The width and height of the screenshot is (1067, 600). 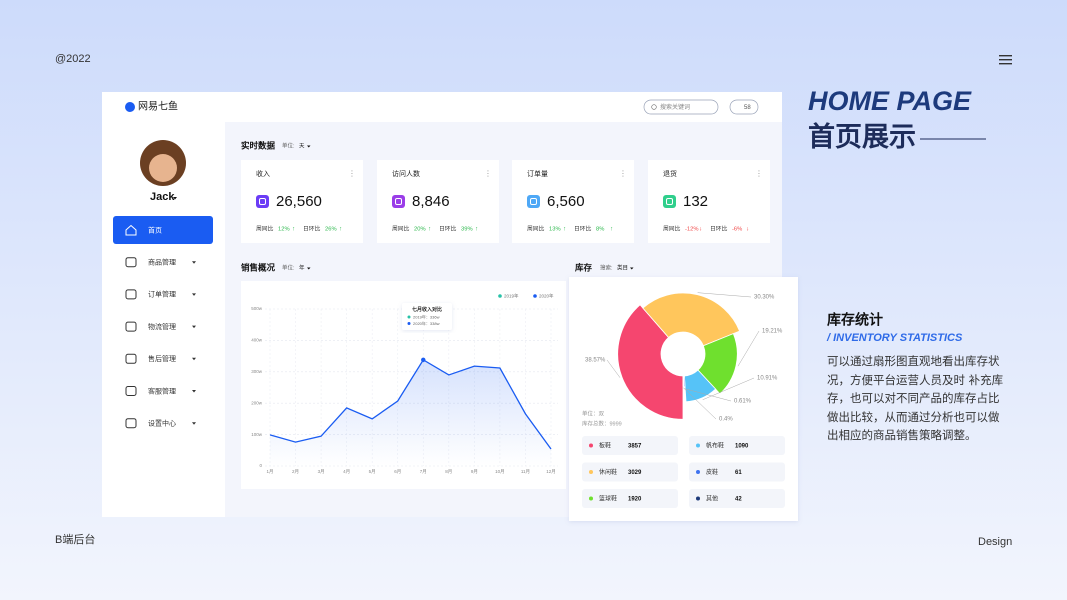 I want to click on percent-label: 0.61%, so click(x=743, y=402).